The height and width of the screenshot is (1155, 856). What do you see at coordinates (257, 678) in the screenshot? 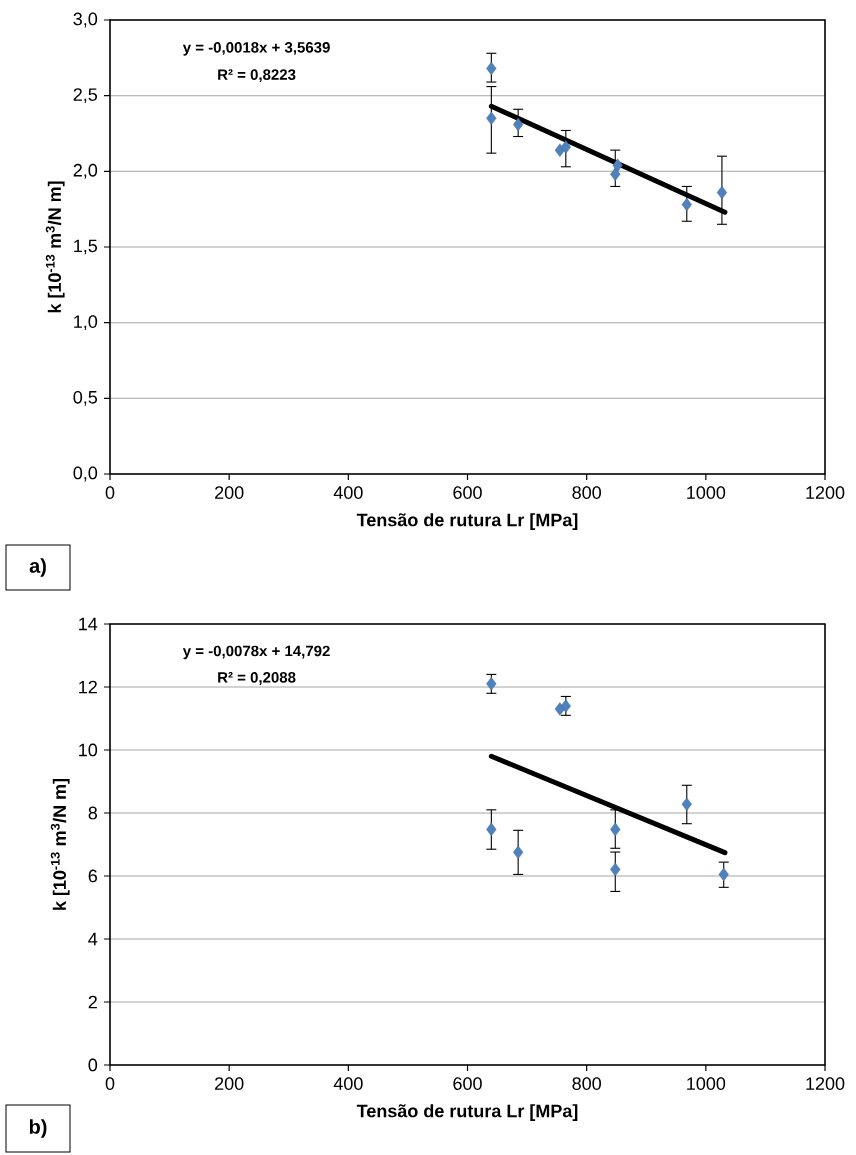
I see `annotation: R² = 0,2088` at bounding box center [257, 678].